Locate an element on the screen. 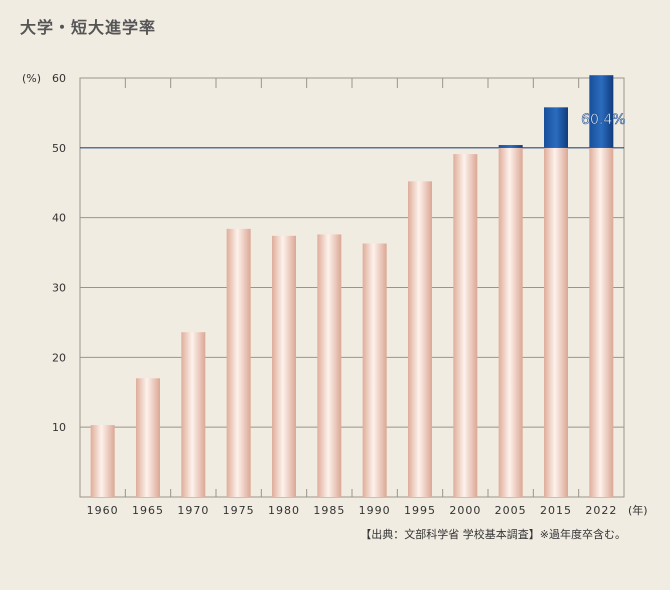  x-tick-label: 2005 is located at coordinates (511, 510).